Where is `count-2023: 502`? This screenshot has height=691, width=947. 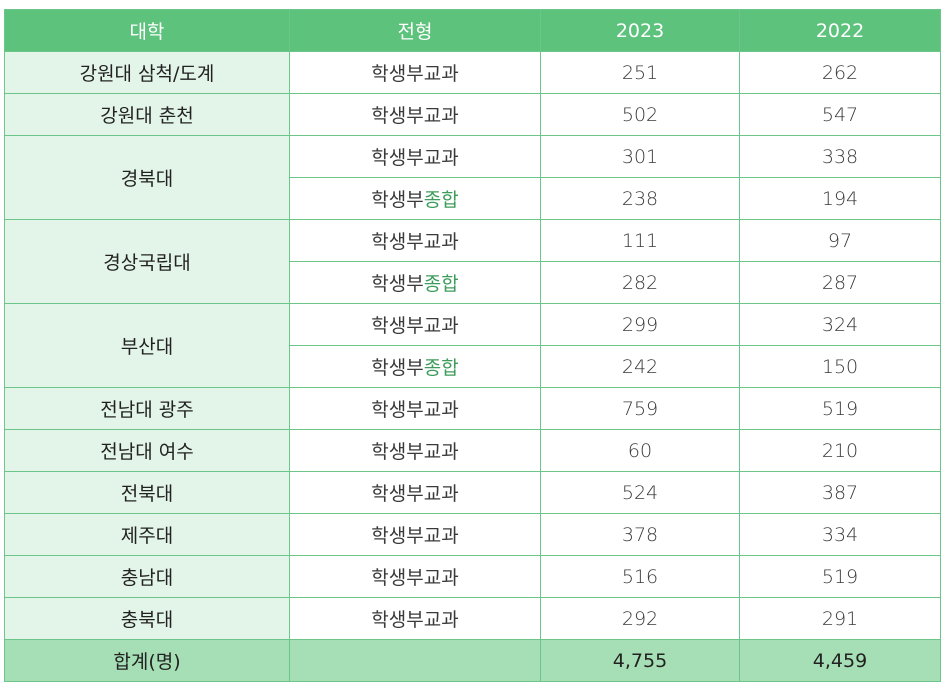 count-2023: 502 is located at coordinates (640, 114).